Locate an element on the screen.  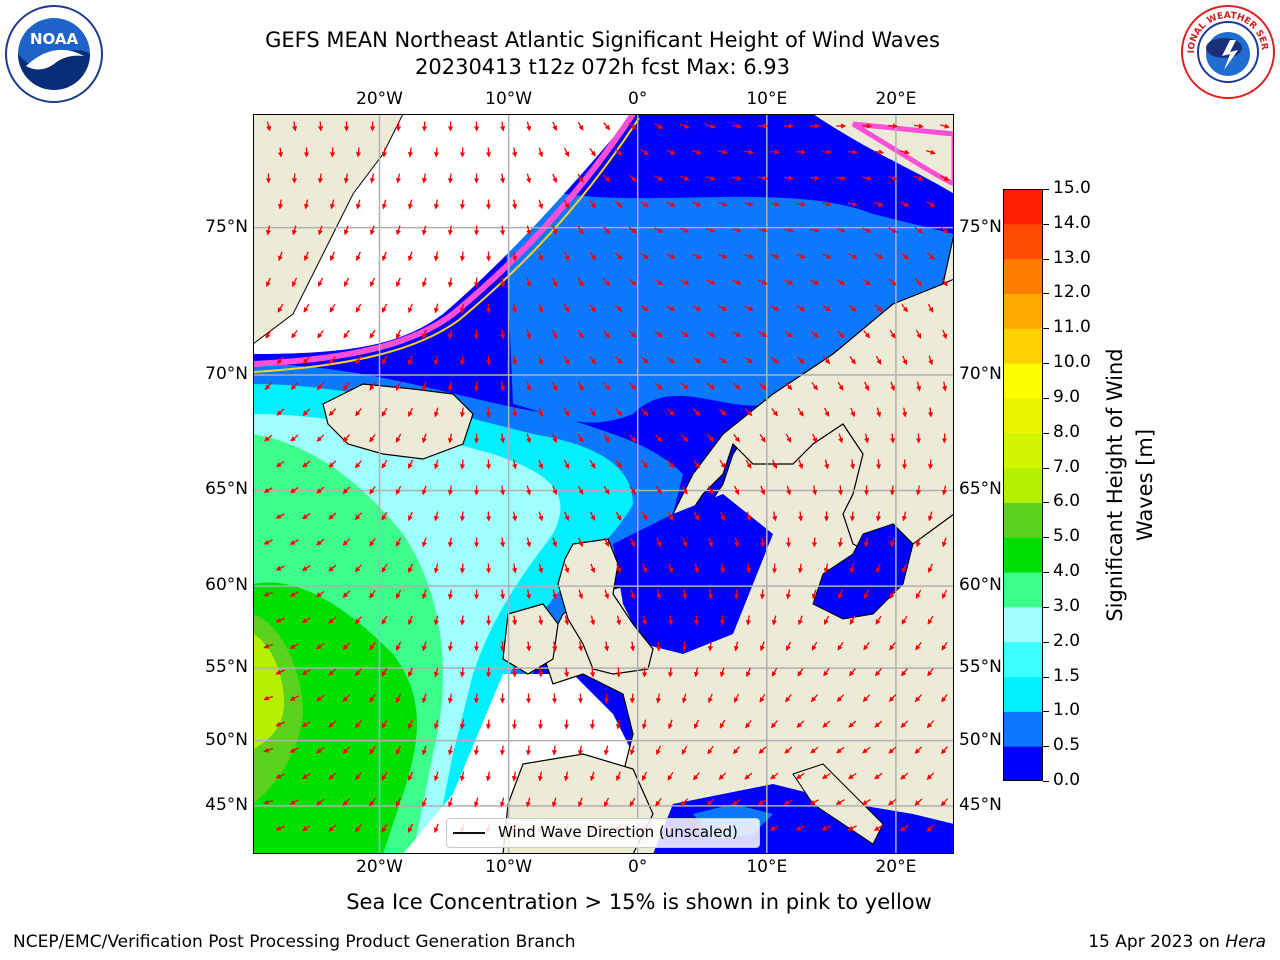
lat-tick-right: 50°N is located at coordinates (980, 739).